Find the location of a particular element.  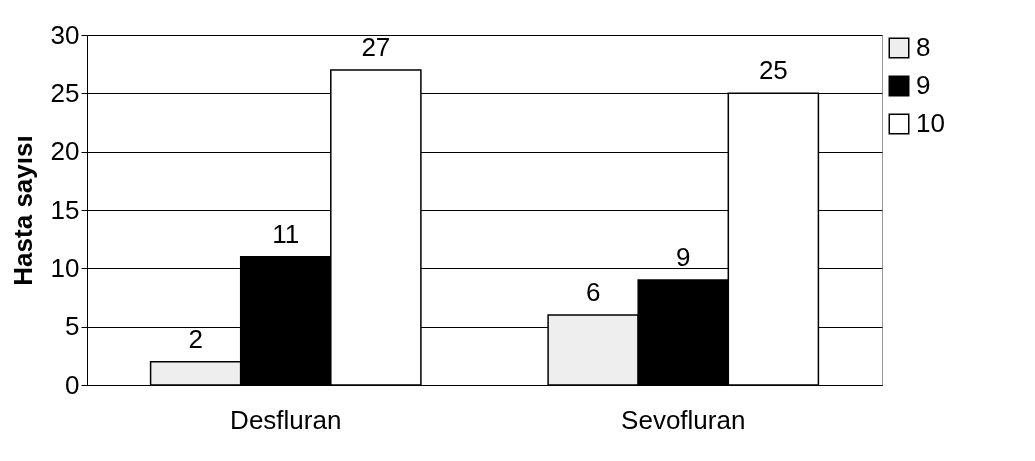

data-label: 11 is located at coordinates (286, 233).